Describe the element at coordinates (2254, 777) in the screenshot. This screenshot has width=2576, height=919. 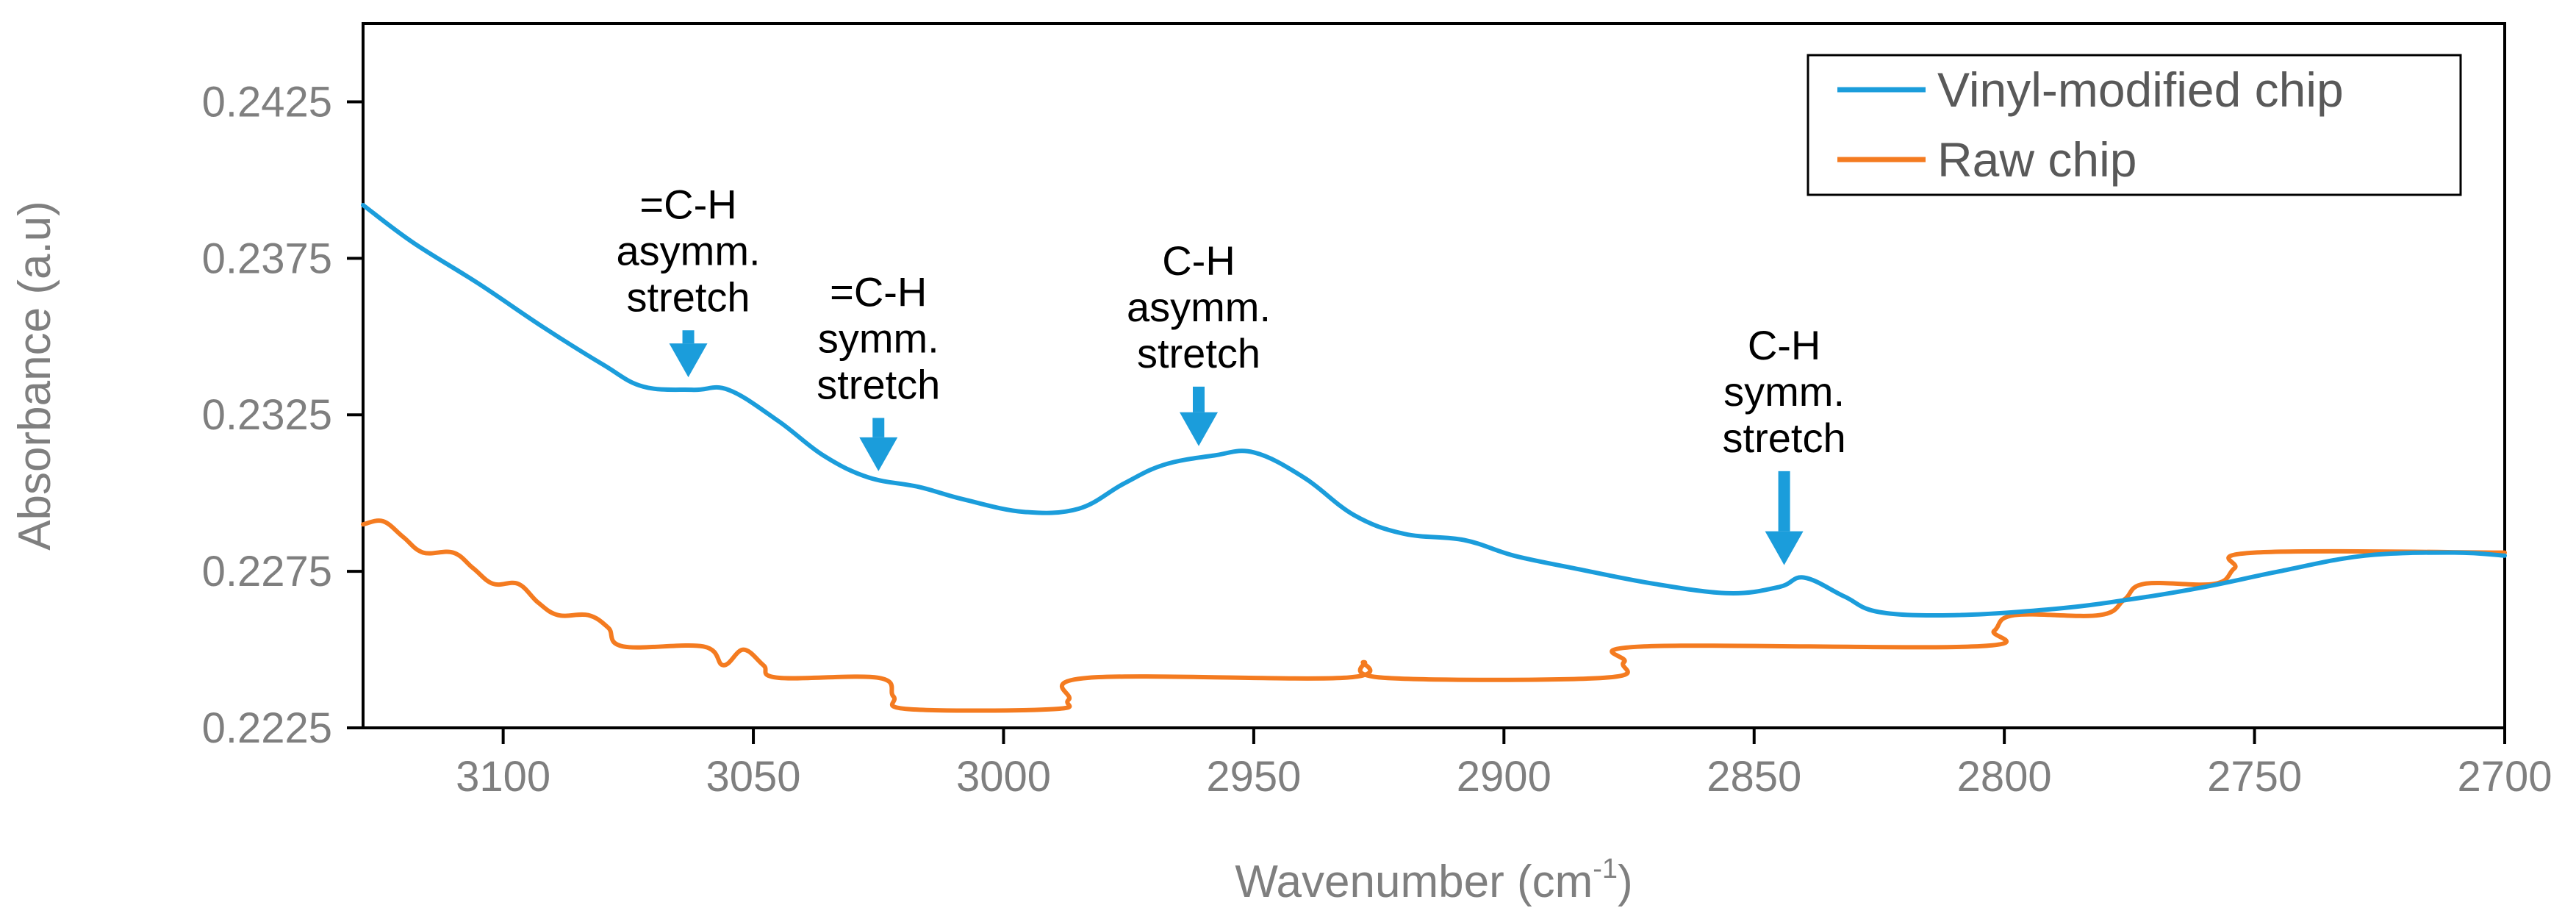
I see `x-tick-label: 2750` at that location.